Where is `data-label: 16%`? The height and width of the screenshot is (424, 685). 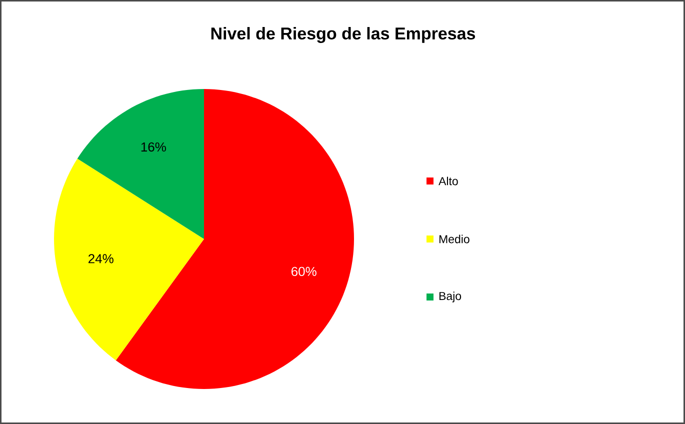
data-label: 16% is located at coordinates (153, 147).